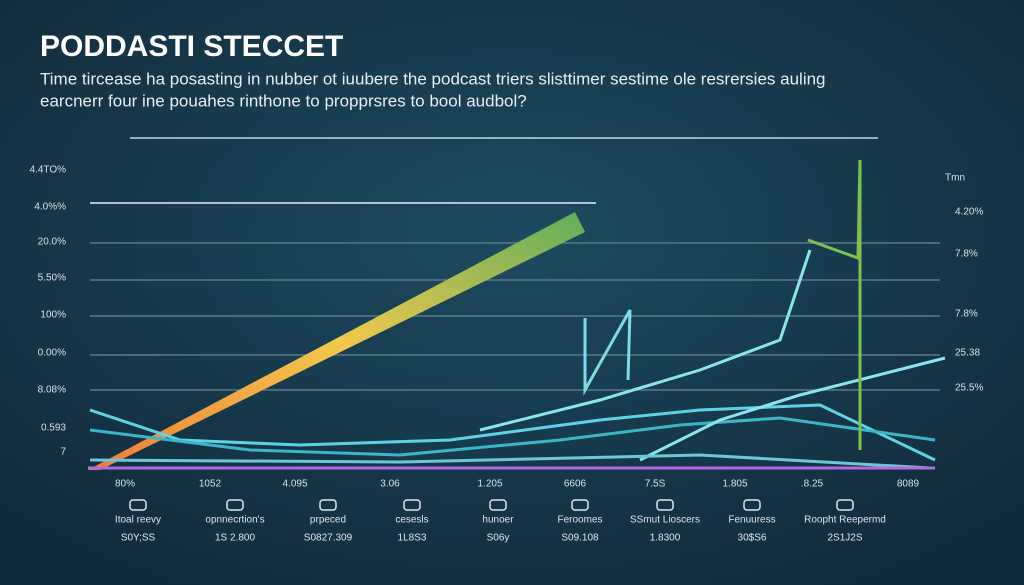 Image resolution: width=1024 pixels, height=585 pixels. What do you see at coordinates (52, 353) in the screenshot?
I see `y-label: 0.00%` at bounding box center [52, 353].